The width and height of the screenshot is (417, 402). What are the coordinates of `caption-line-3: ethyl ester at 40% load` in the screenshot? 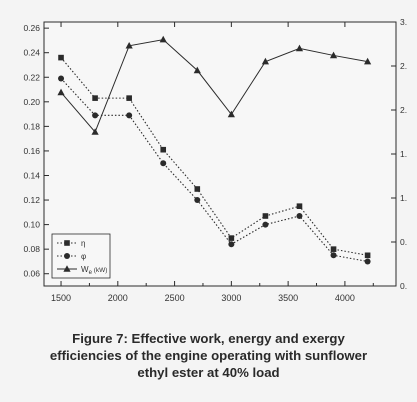 It's located at (208, 372).